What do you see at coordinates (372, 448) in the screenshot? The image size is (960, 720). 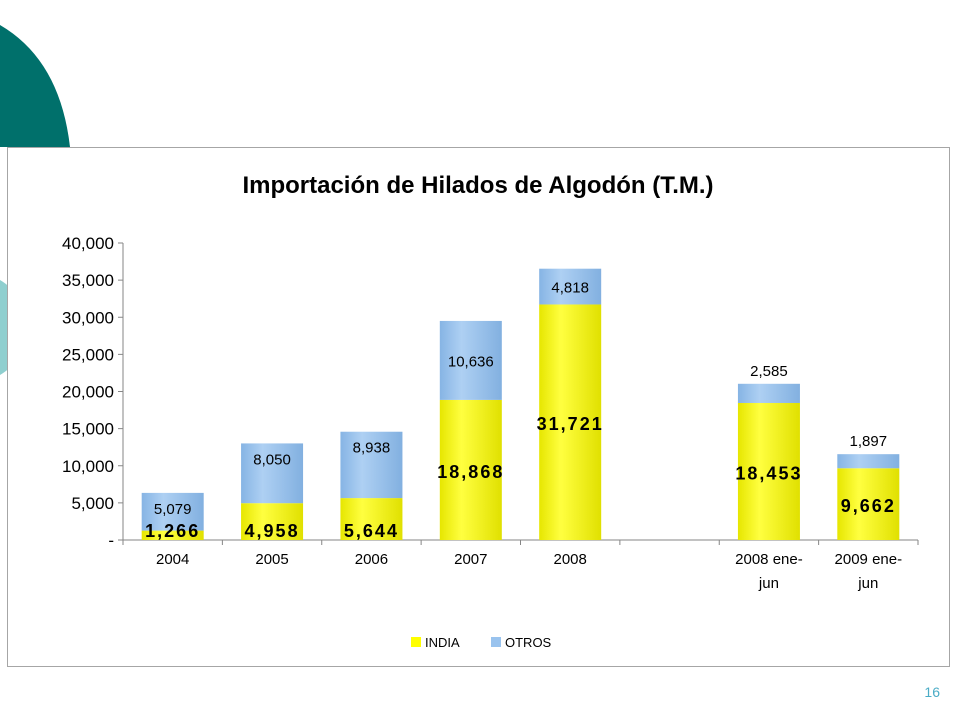 I see `data-label-otros: 8,938` at bounding box center [372, 448].